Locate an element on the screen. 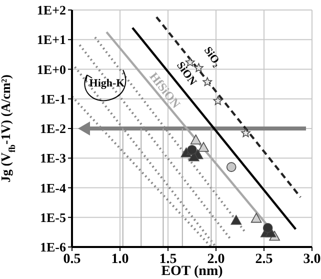 This screenshot has width=321, height=279. y-tick-label: 1E-3 is located at coordinates (53, 158).